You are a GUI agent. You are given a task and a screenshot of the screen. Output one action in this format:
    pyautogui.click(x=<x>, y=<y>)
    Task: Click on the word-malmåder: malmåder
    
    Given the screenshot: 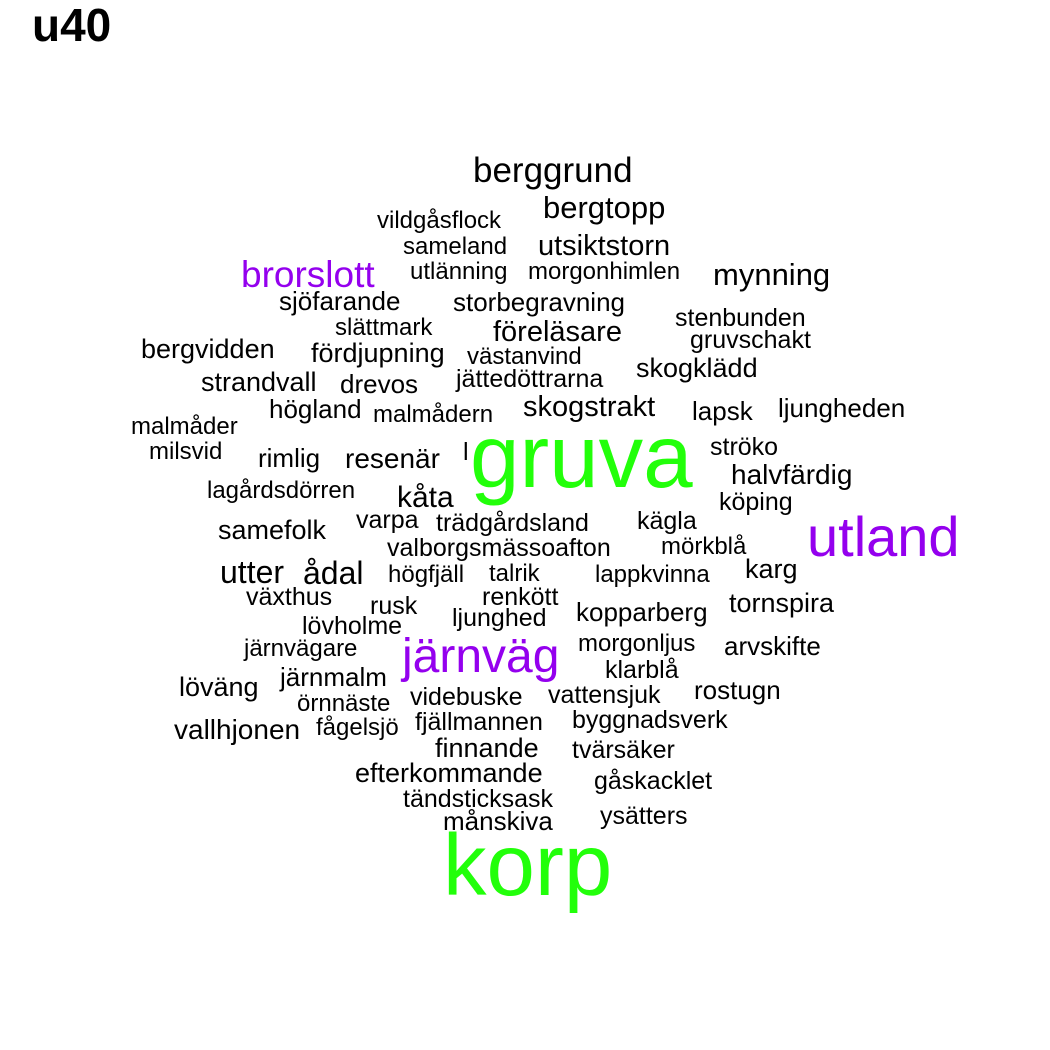 What is the action you would take?
    pyautogui.click(x=184, y=426)
    